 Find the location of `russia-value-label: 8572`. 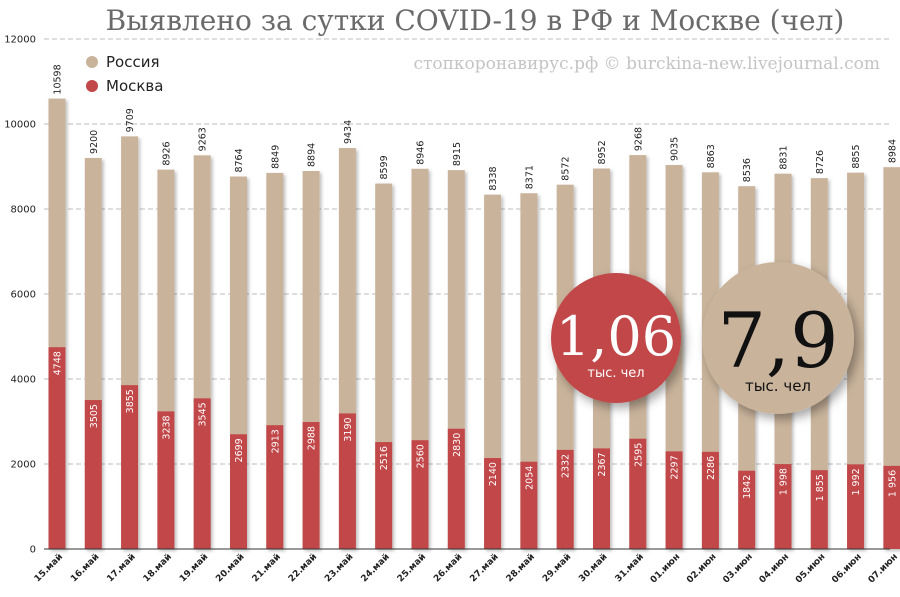

russia-value-label: 8572 is located at coordinates (566, 169).